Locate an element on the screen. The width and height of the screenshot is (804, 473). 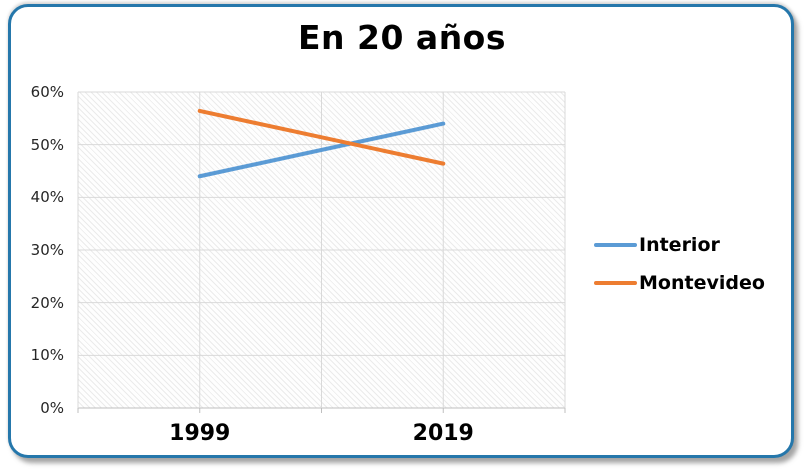
legend-label: Interior is located at coordinates (679, 245).